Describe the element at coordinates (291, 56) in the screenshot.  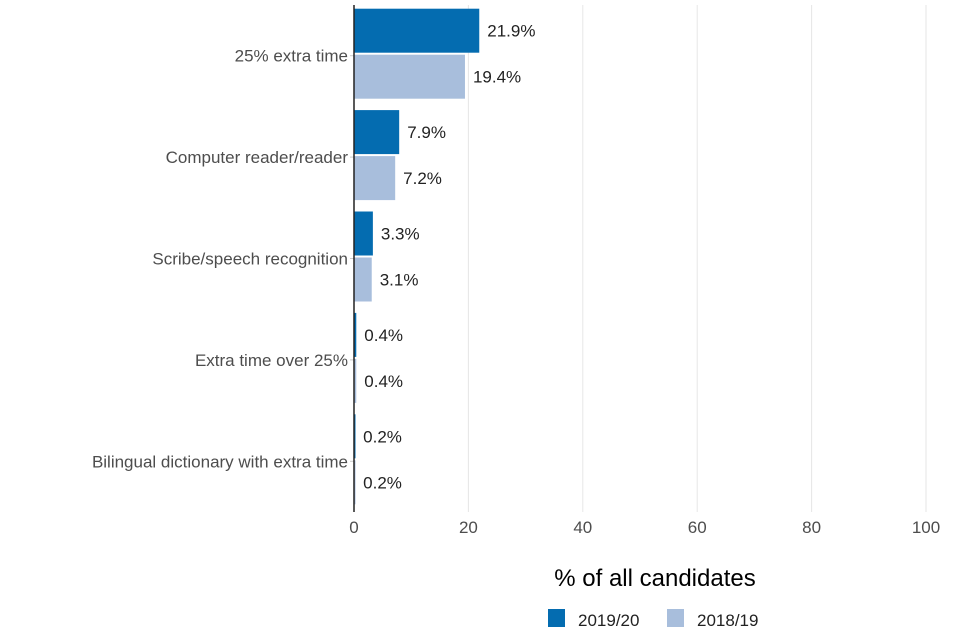
I see `category-label: 25% extra time` at that location.